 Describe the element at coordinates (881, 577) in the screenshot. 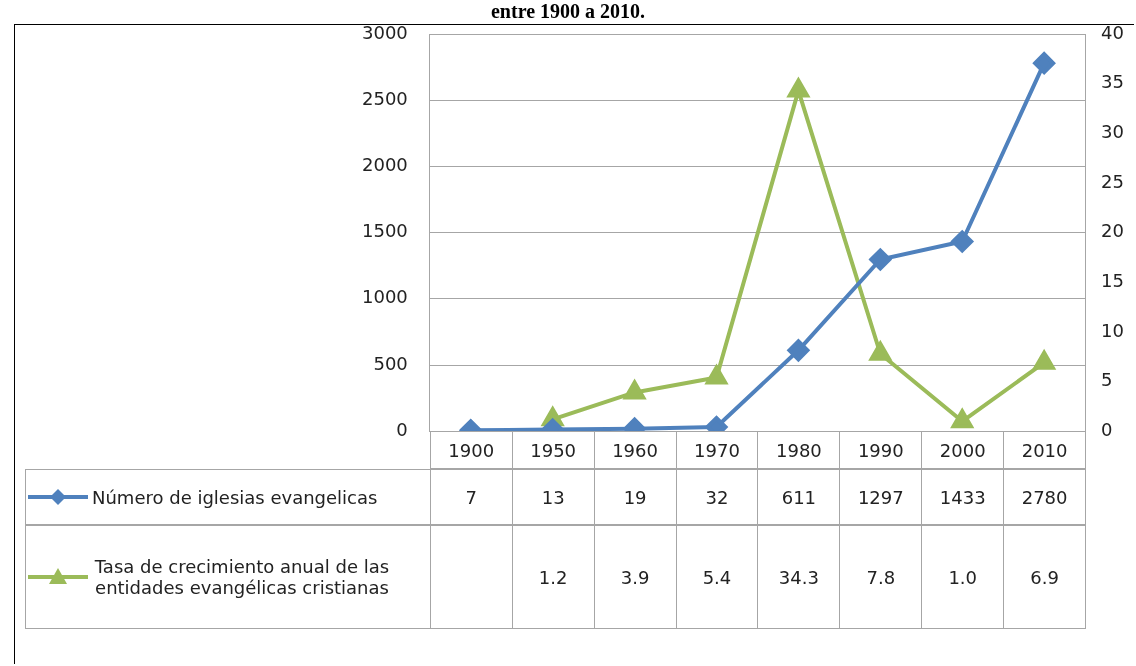

I see `data-label: 7.8` at that location.